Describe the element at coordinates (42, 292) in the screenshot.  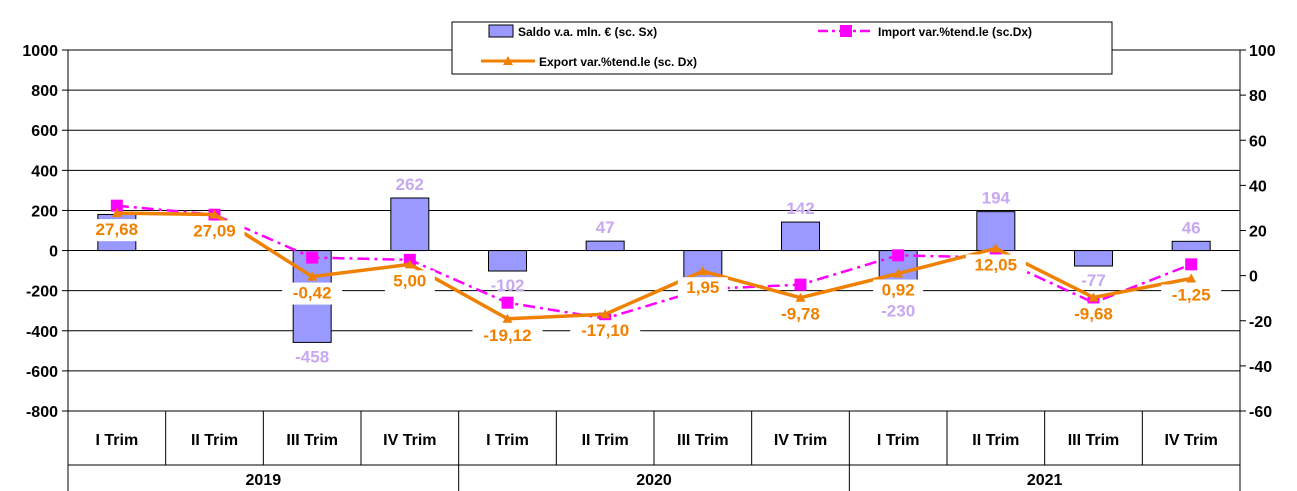
I see `left-tick-label: -200` at that location.